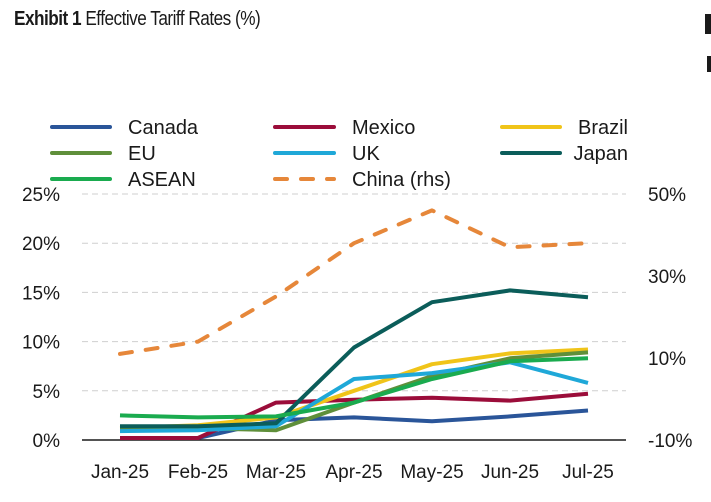 The image size is (711, 502). What do you see at coordinates (120, 472) in the screenshot?
I see `x-axis-tick-label: Jan-25` at bounding box center [120, 472].